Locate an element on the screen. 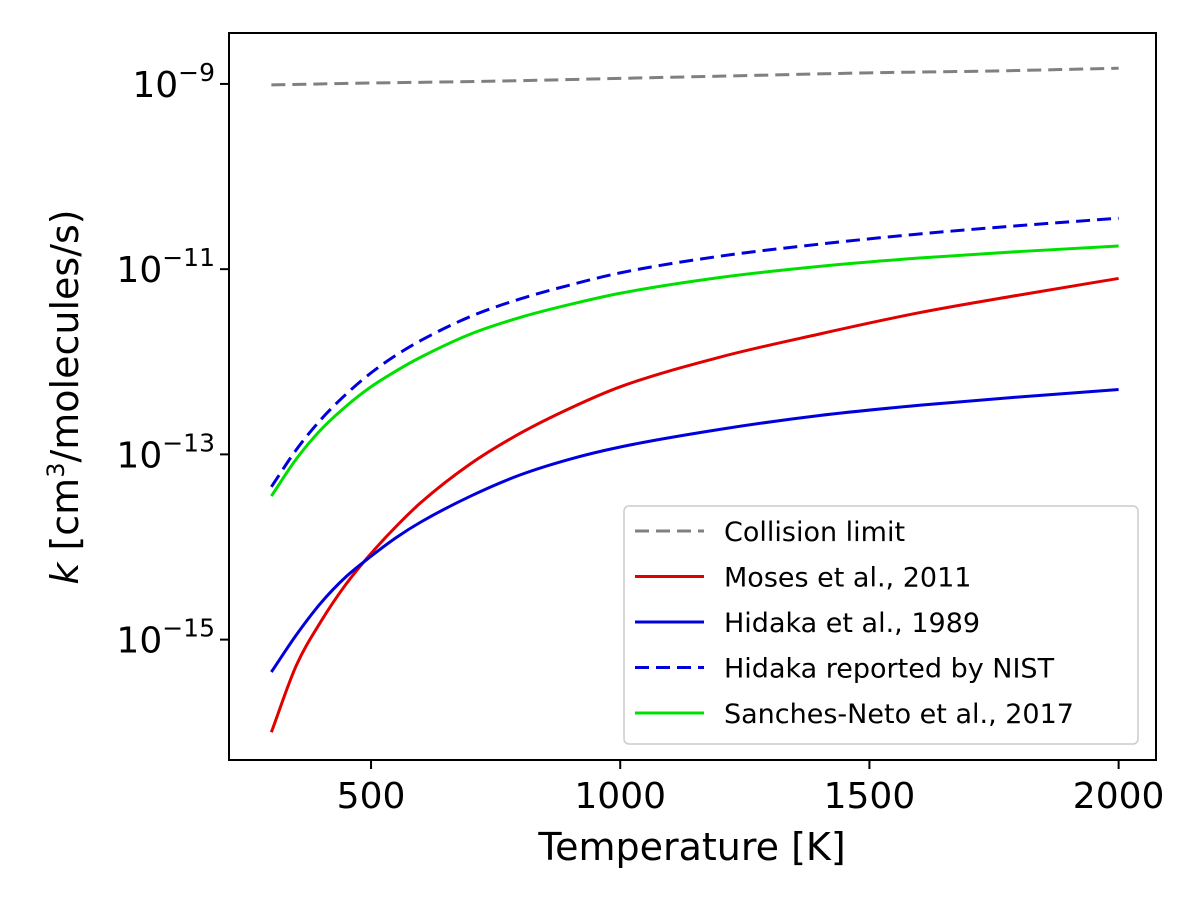  legend-entry-hidaka-reported-by-nist: Hidaka reported by NIST is located at coordinates (845, 669).